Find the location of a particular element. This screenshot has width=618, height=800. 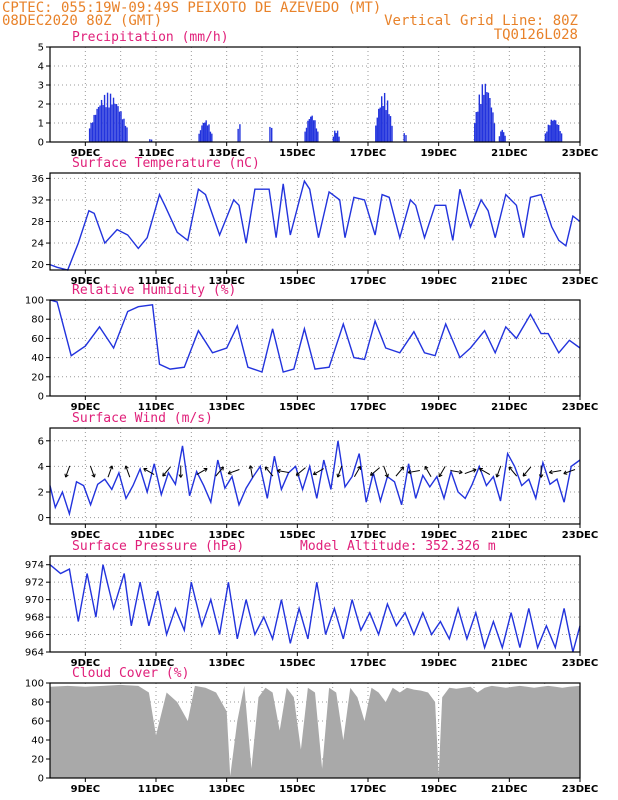

panel-title: Surface Pressure (hPa) is located at coordinates (158, 546).